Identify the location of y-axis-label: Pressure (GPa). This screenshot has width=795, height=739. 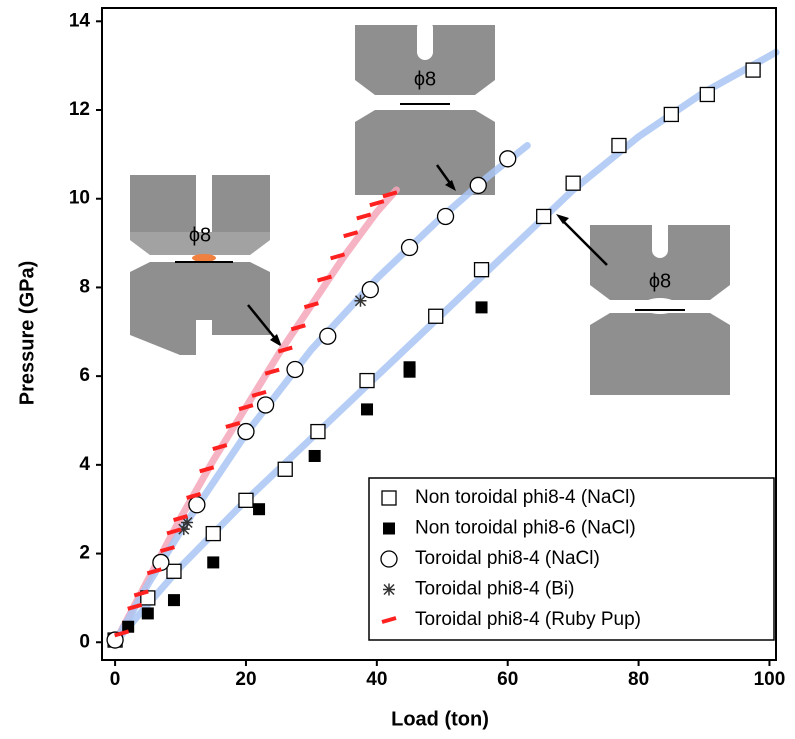
(27, 333).